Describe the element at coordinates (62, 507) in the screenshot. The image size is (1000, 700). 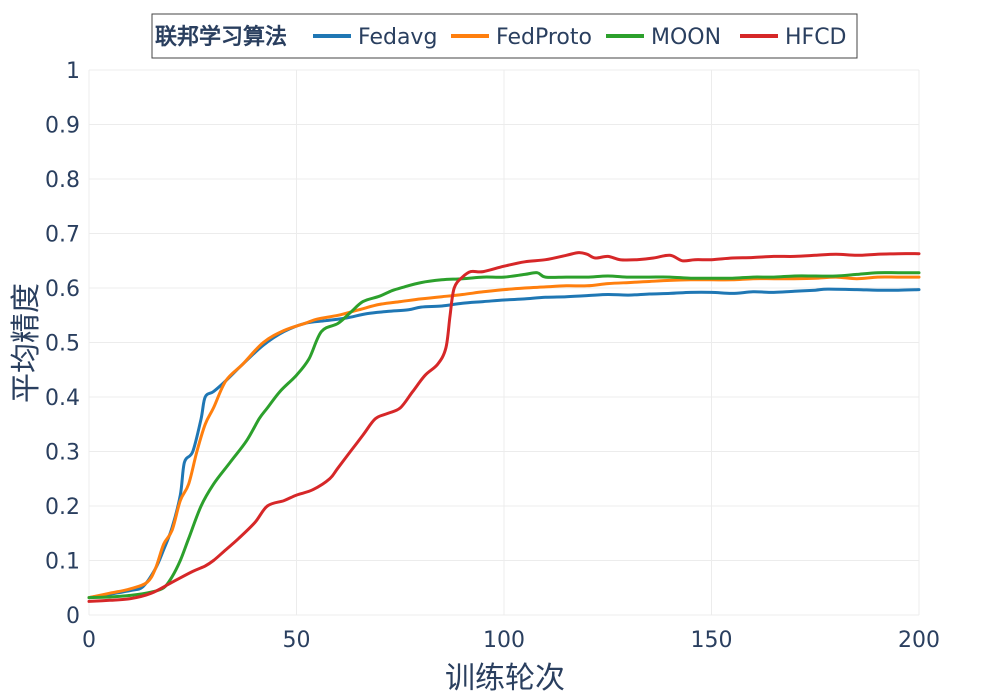
I see `y-tick-label: 0.2` at that location.